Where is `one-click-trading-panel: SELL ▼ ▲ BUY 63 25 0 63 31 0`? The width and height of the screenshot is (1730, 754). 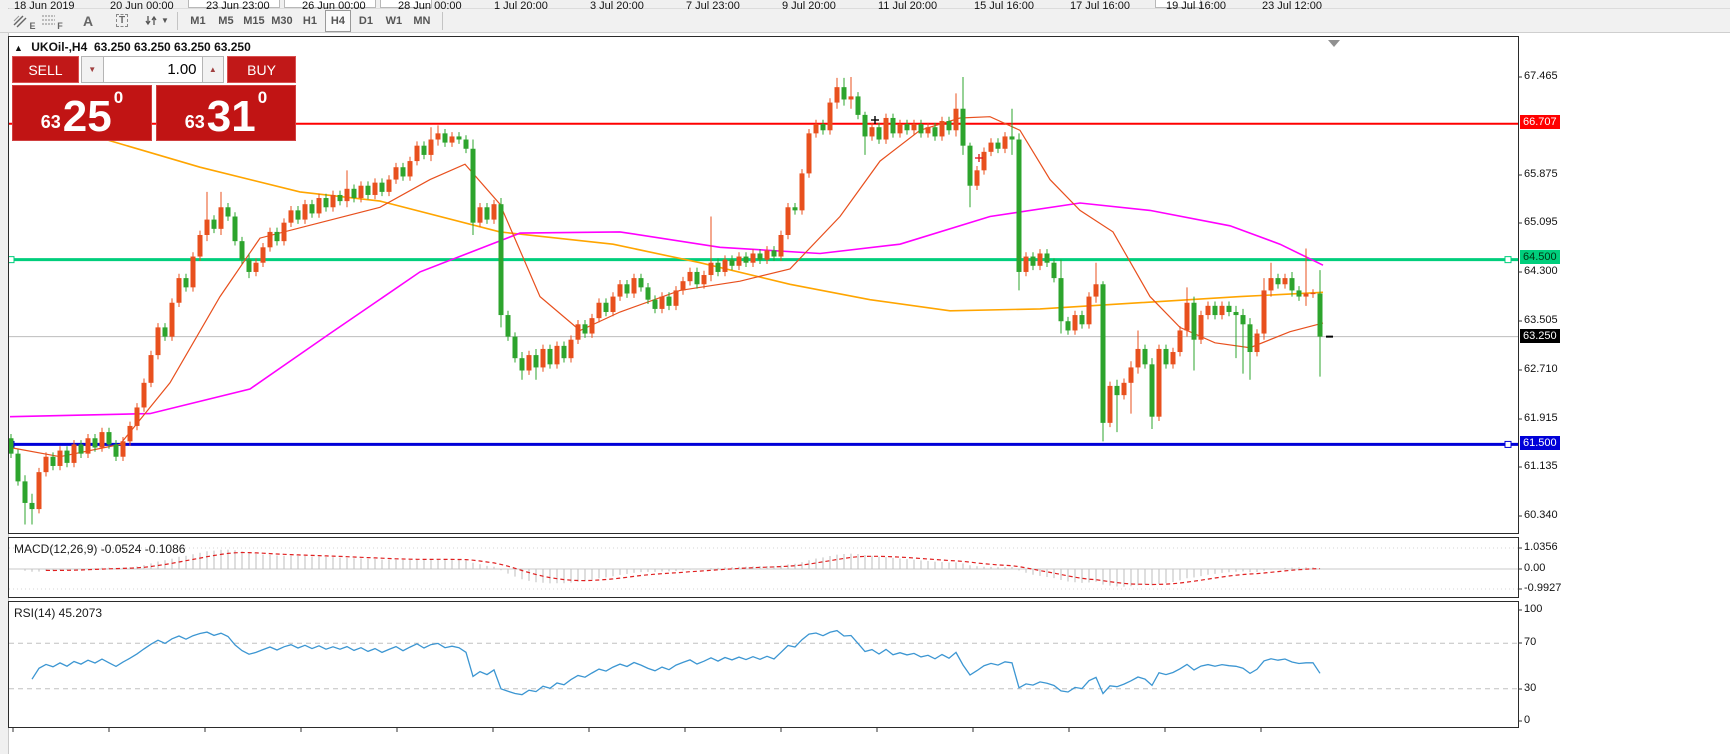 one-click-trading-panel: SELL ▼ ▲ BUY 63 25 0 63 31 0 is located at coordinates (154, 98).